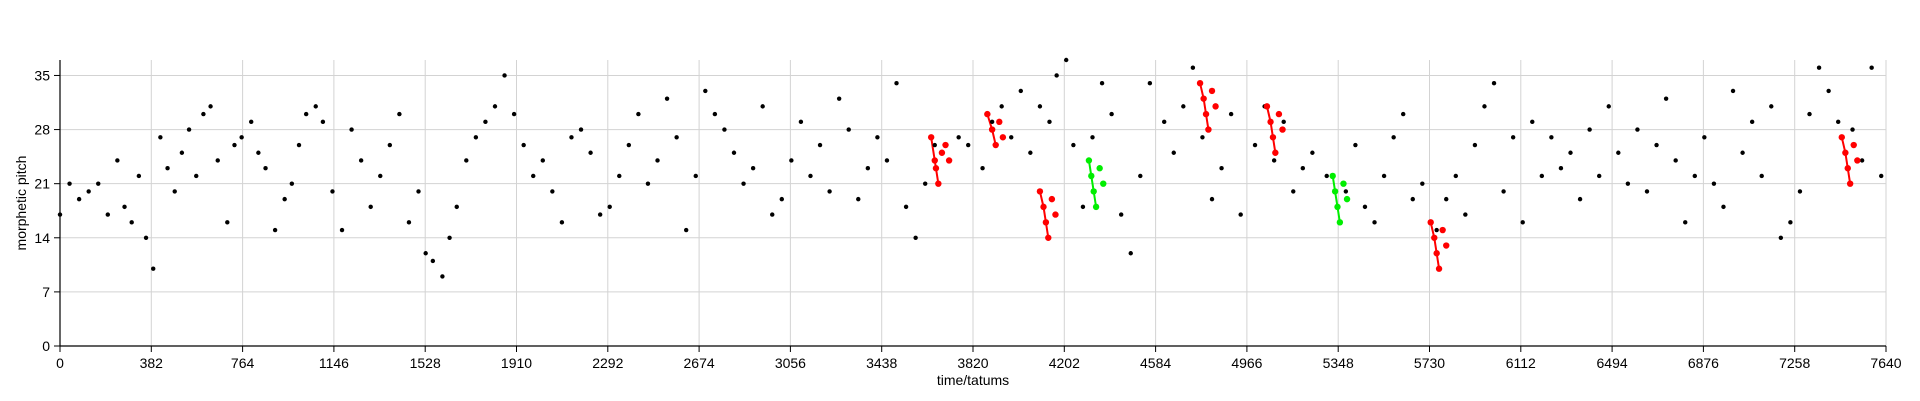  What do you see at coordinates (152, 363) in the screenshot?
I see `x-tick-label: 382` at bounding box center [152, 363].